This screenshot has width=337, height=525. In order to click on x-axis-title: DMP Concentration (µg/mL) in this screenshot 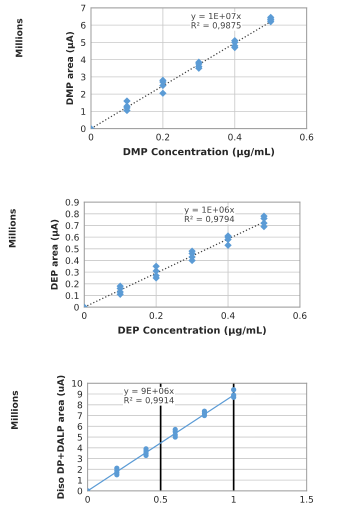, I will do `click(199, 153)`.